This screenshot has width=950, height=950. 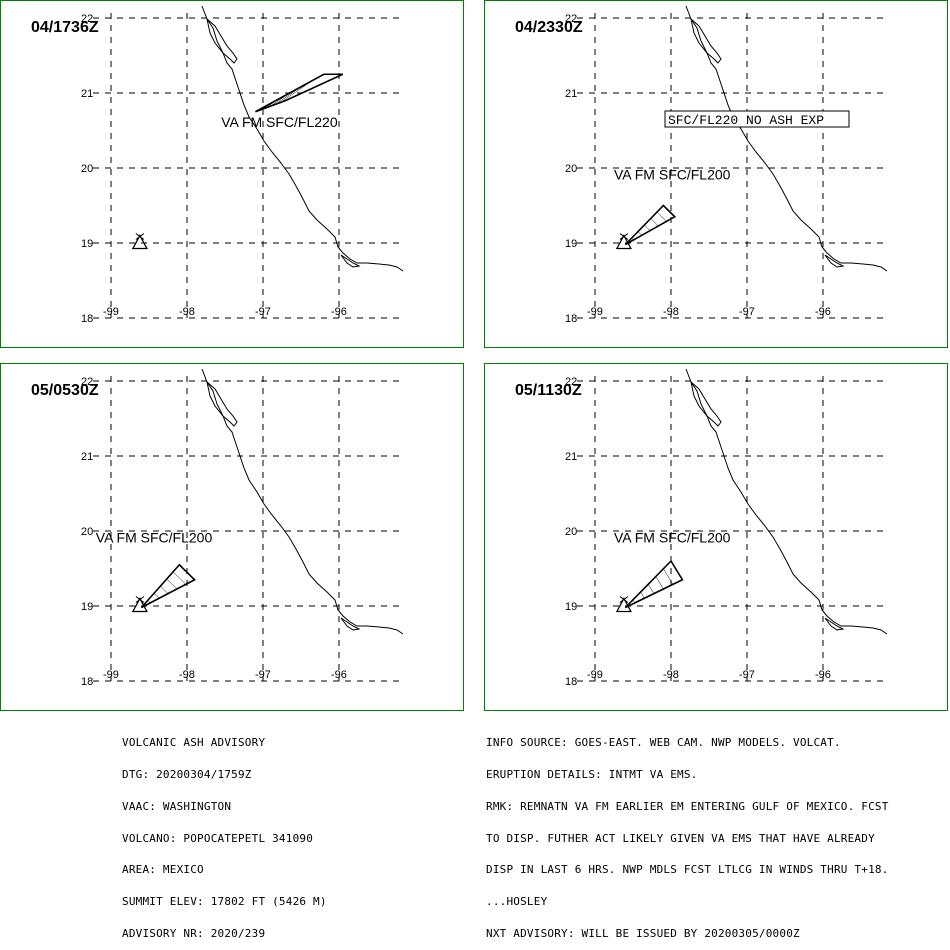 I want to click on ash-layer-label: VA FM SFC/FL220, so click(x=279, y=122).